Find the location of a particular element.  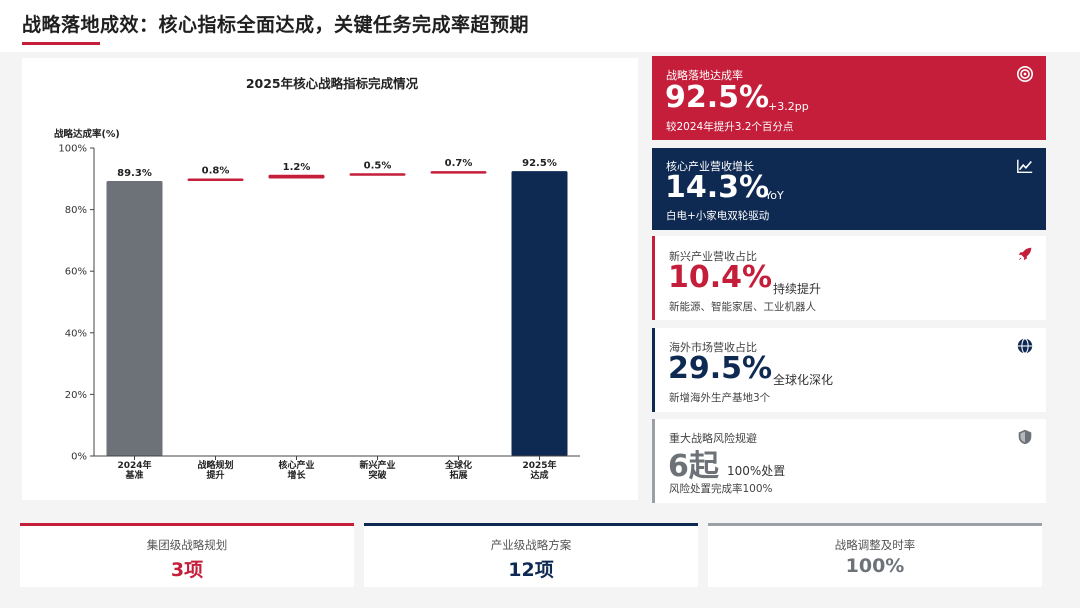

kpi-sub: +3.2pp is located at coordinates (788, 106).